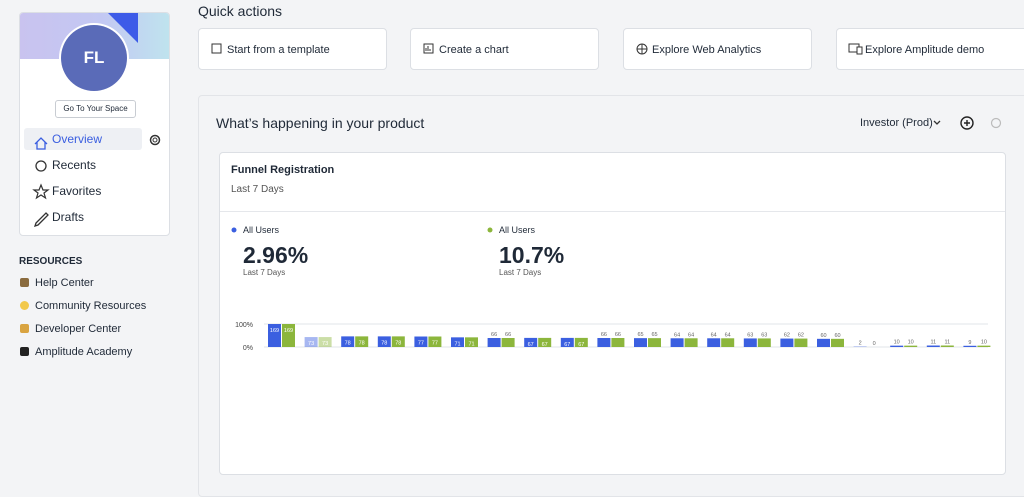 Image resolution: width=1024 pixels, height=497 pixels. Describe the element at coordinates (968, 124) in the screenshot. I see `panel-icons` at that location.